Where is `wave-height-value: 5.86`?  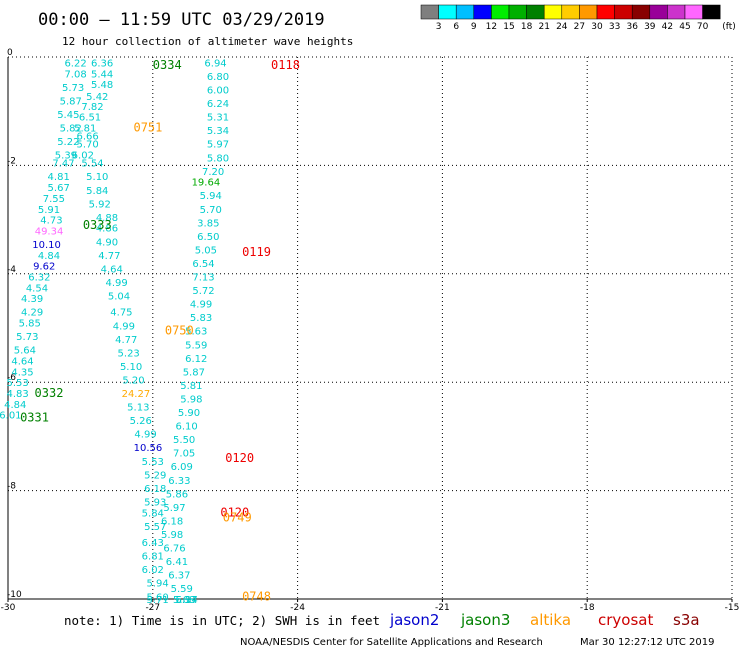 wave-height-value: 5.86 is located at coordinates (177, 494).